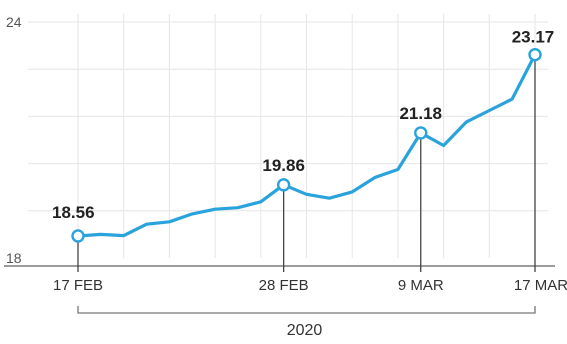 Image resolution: width=567 pixels, height=344 pixels. What do you see at coordinates (533, 37) in the screenshot?
I see `data-label: 23.17` at bounding box center [533, 37].